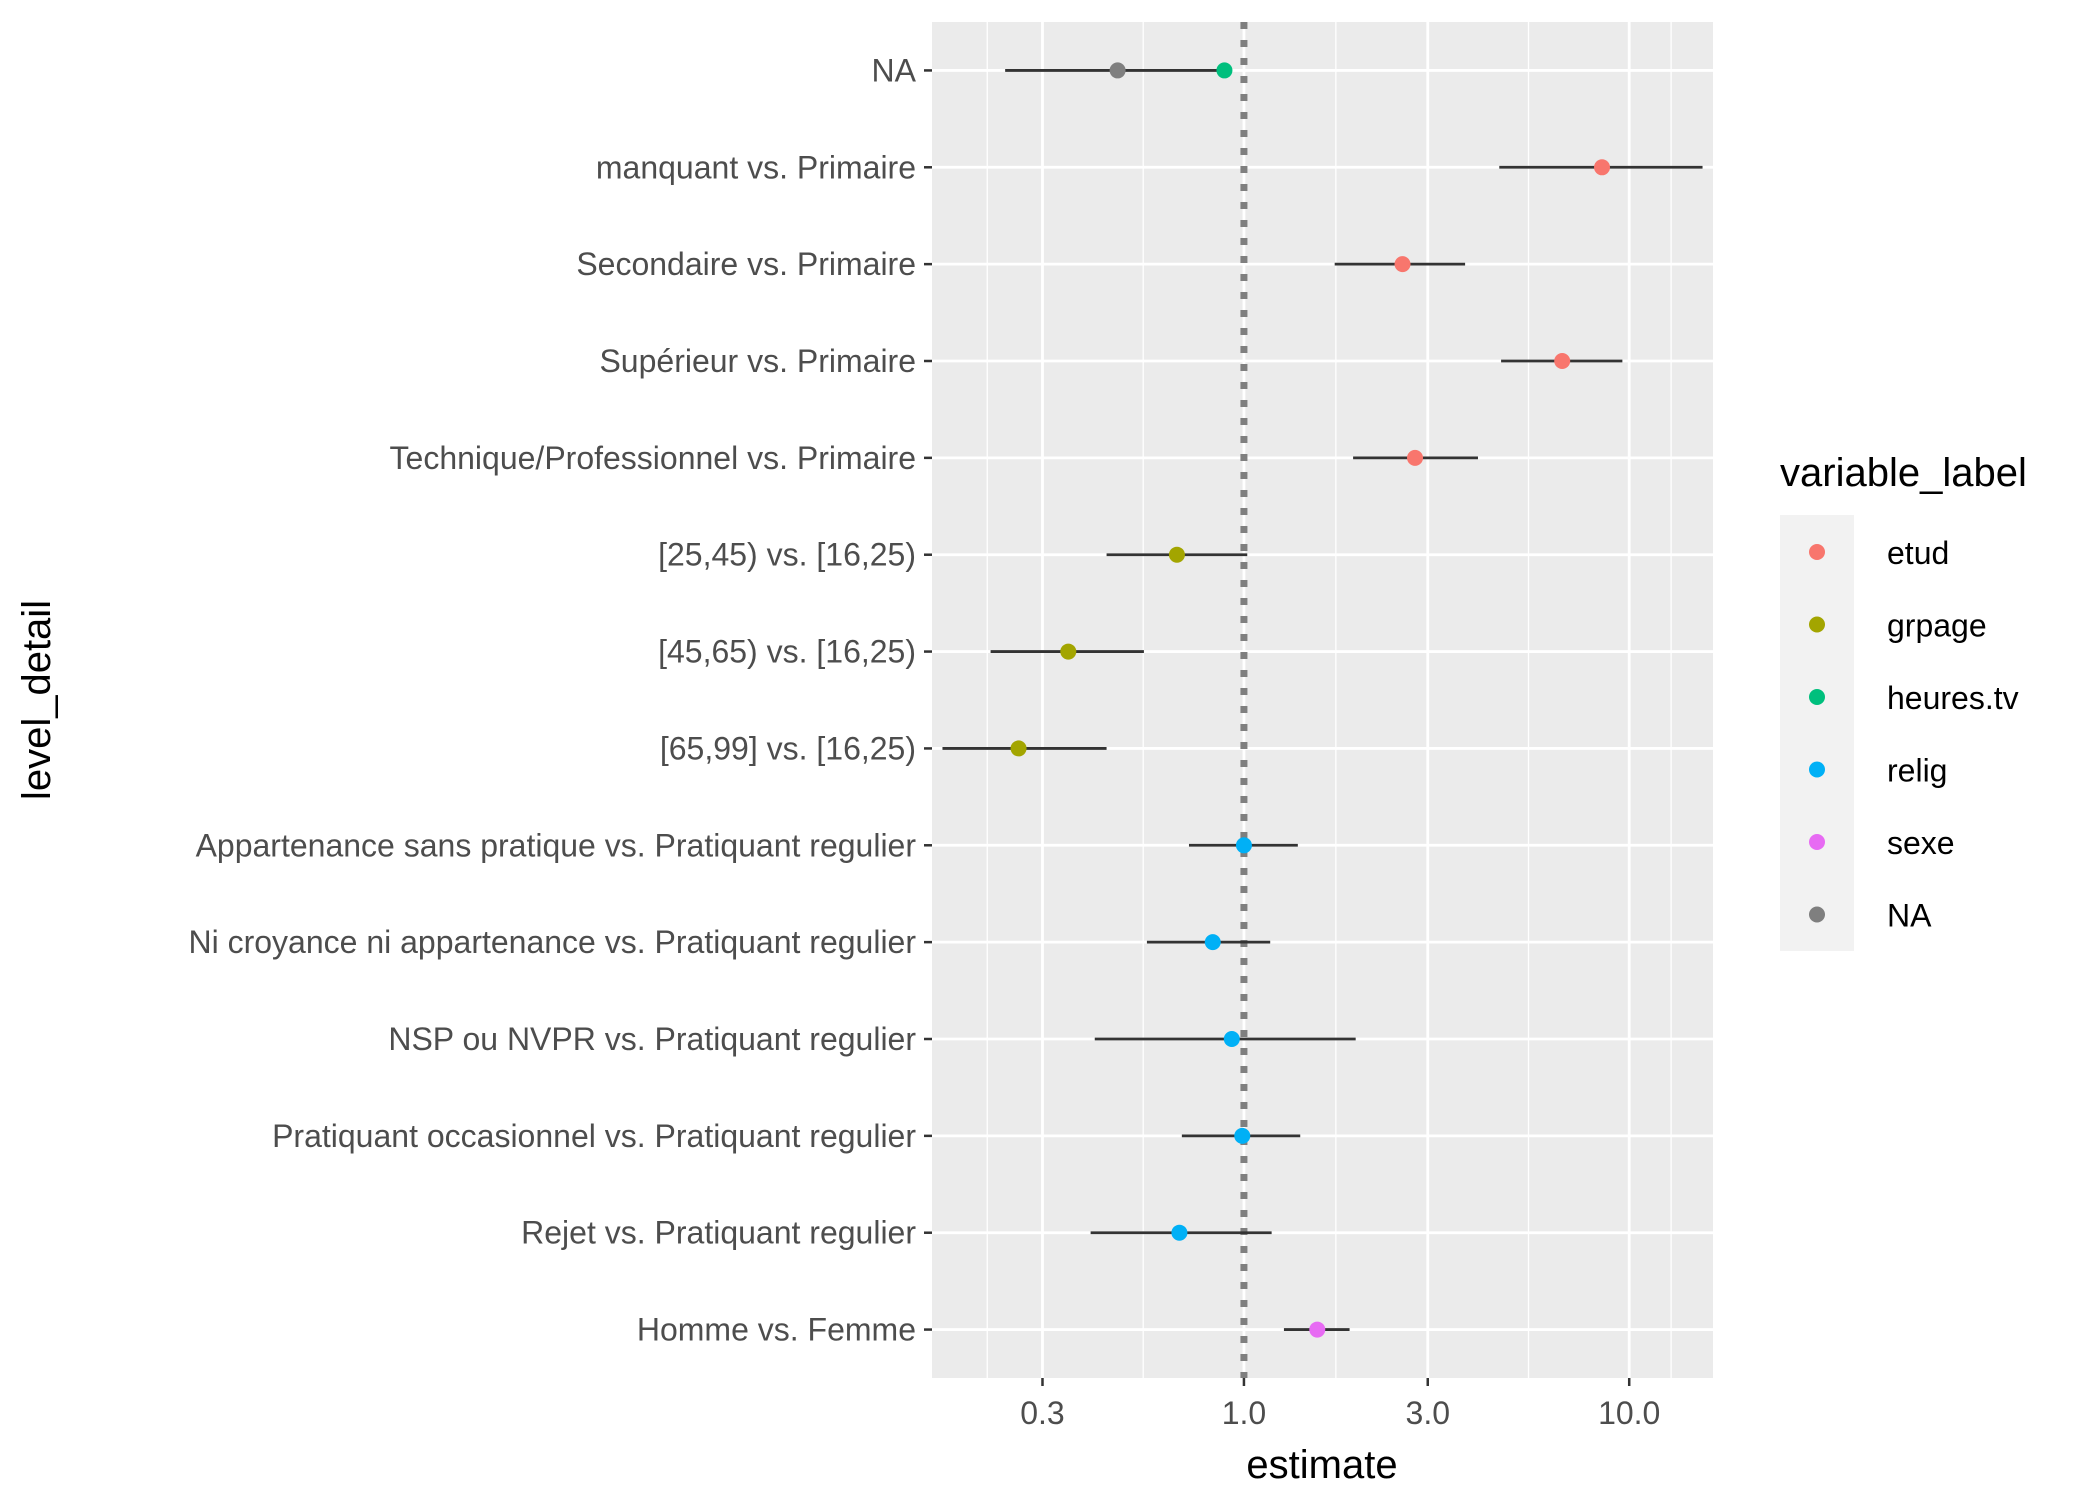 The height and width of the screenshot is (1500, 2100). What do you see at coordinates (718, 1233) in the screenshot?
I see `y-tick-label: Rejet vs. Pratiquant regulier` at bounding box center [718, 1233].